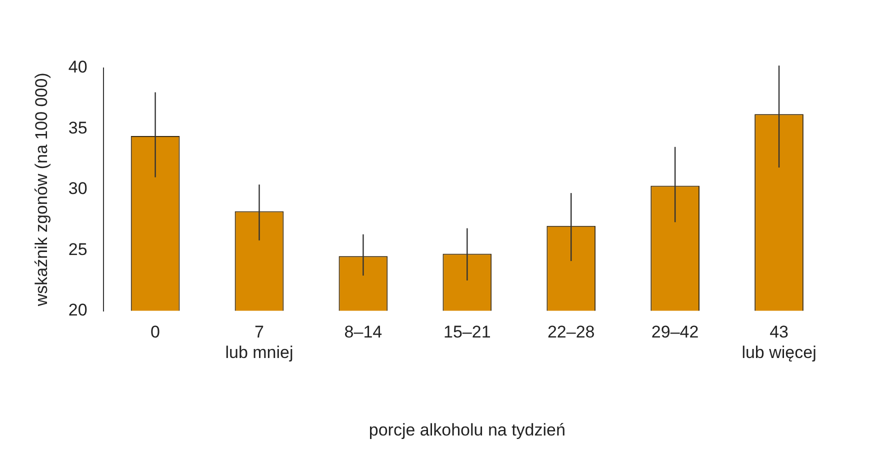 The width and height of the screenshot is (889, 463). Describe the element at coordinates (78, 128) in the screenshot. I see `y-tick-label: 35` at that location.